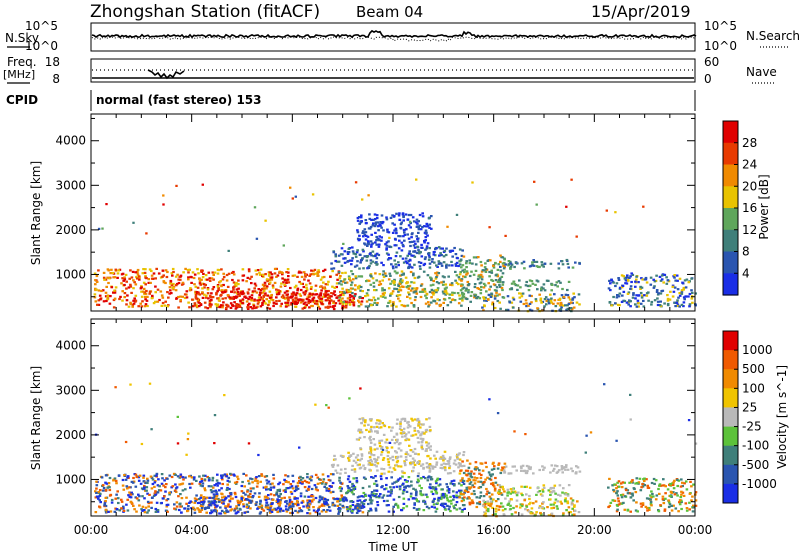  I want to click on colorbar-tick-label: 12, so click(749, 230).